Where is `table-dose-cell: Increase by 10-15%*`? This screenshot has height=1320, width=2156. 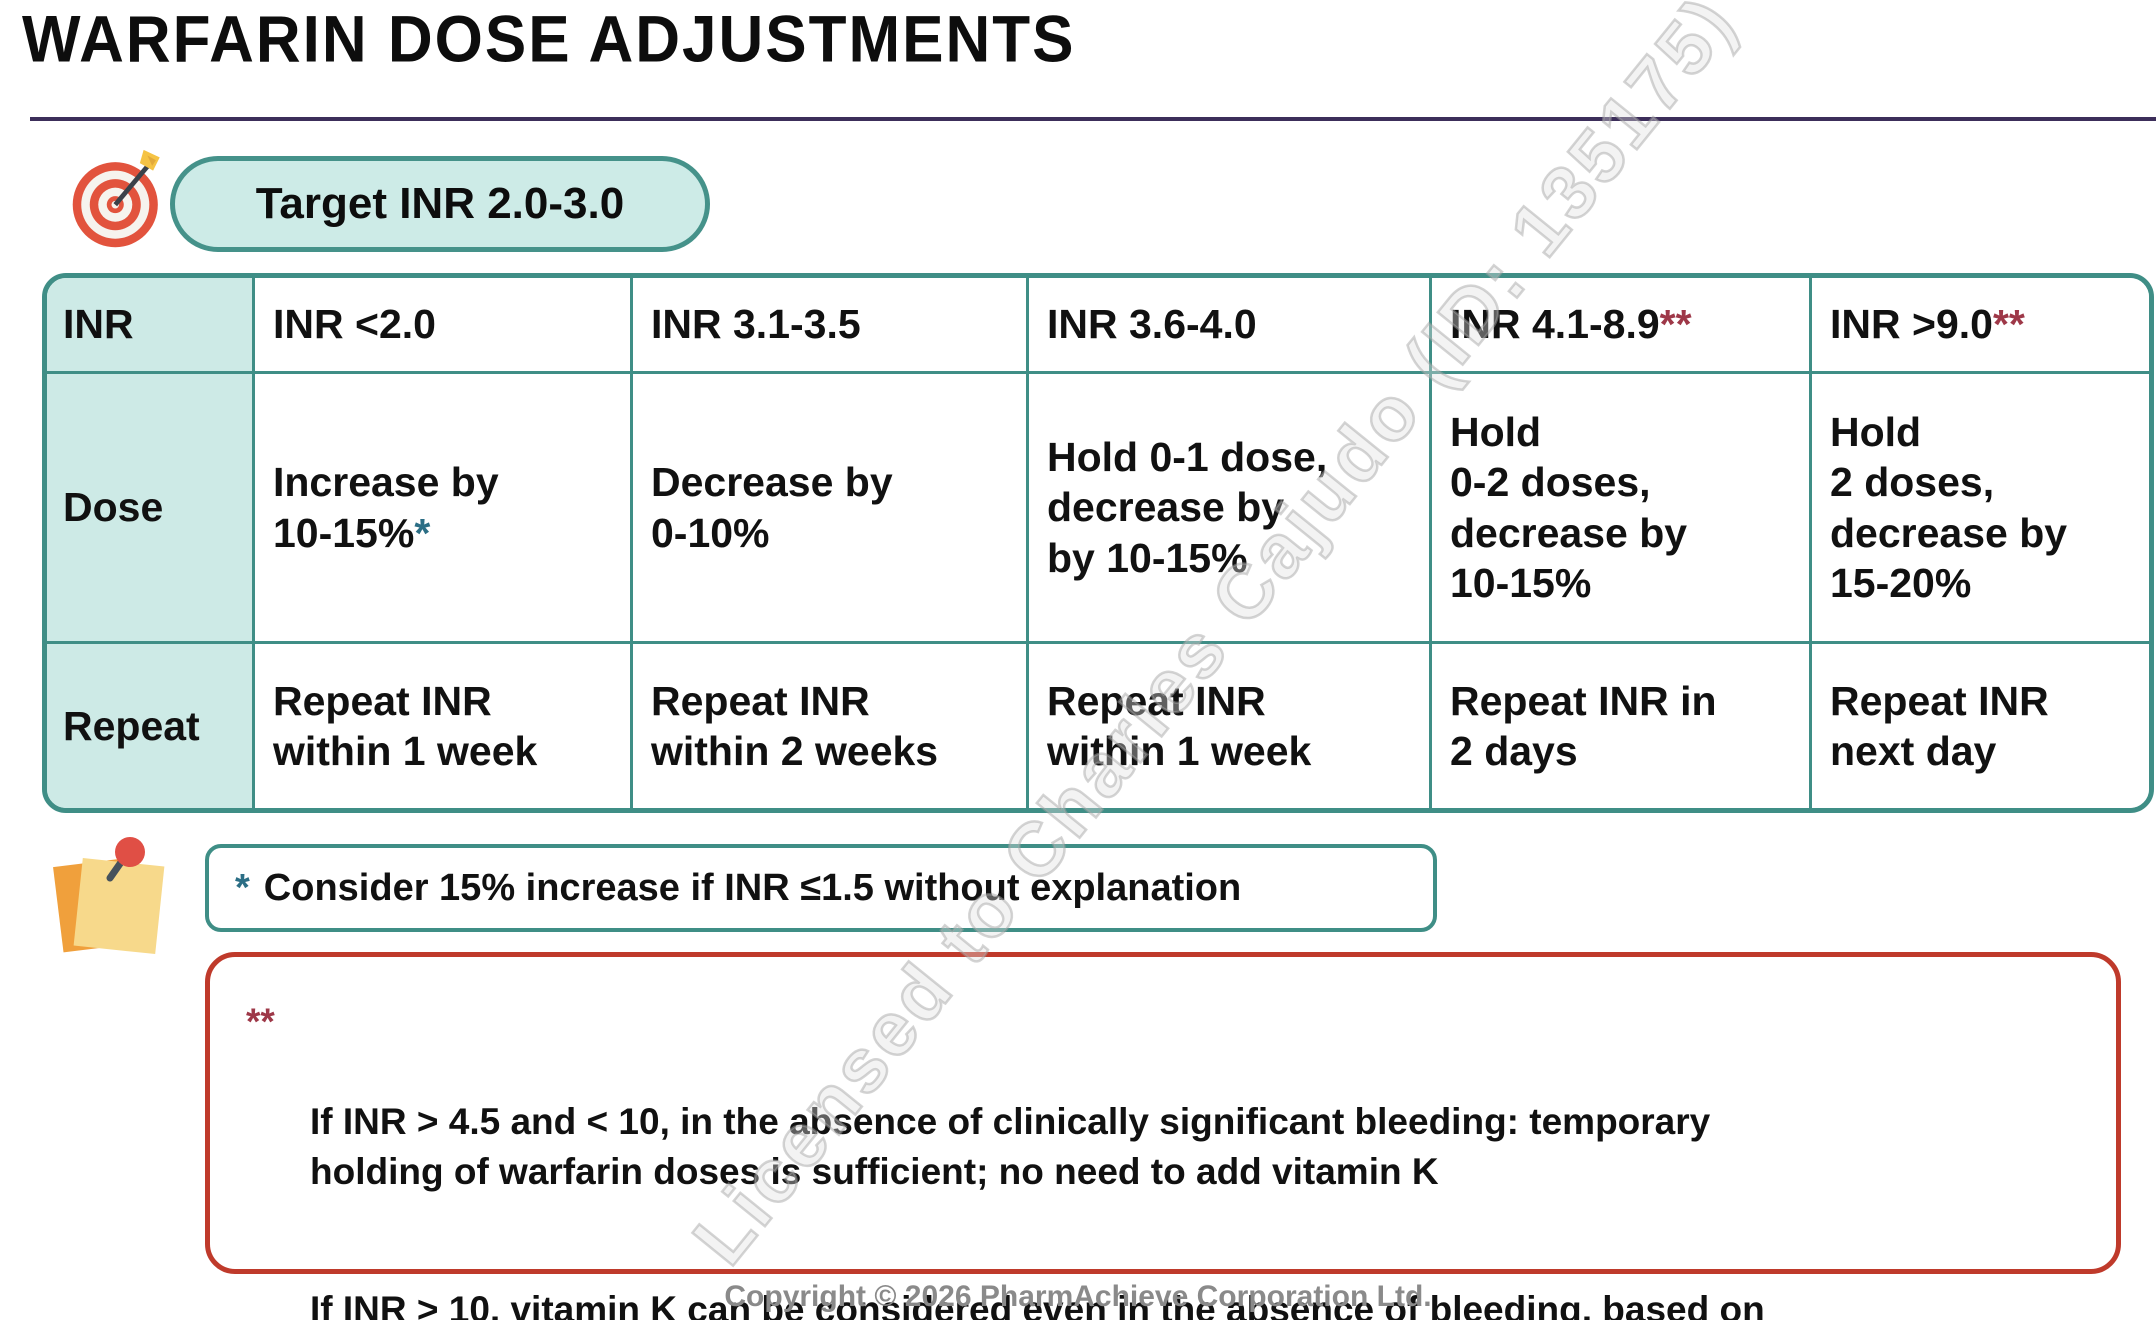
table-dose-cell: Increase by 10-15%* is located at coordinates (444, 509).